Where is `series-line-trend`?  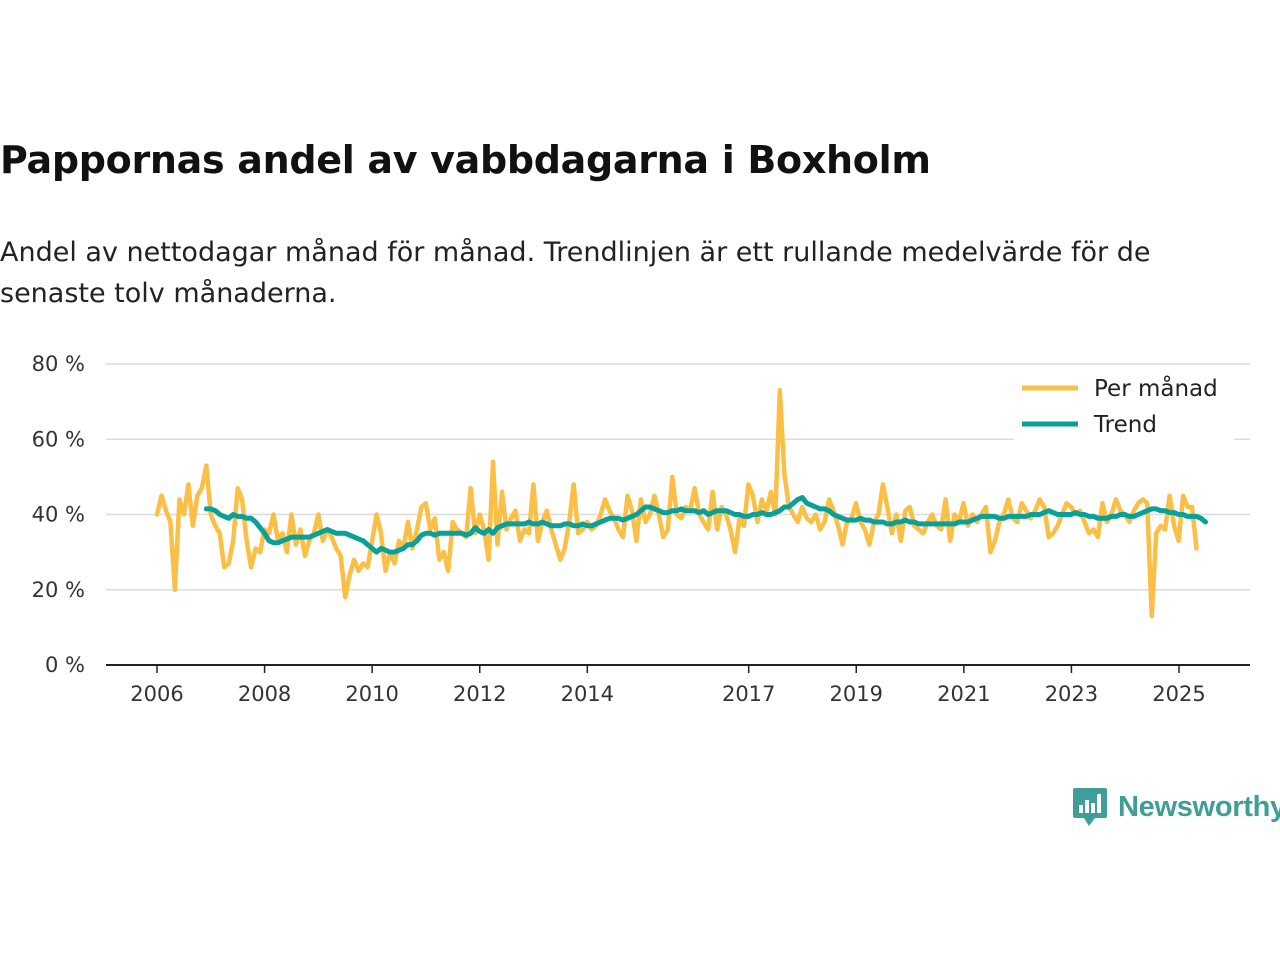
series-line-trend is located at coordinates (705, 525).